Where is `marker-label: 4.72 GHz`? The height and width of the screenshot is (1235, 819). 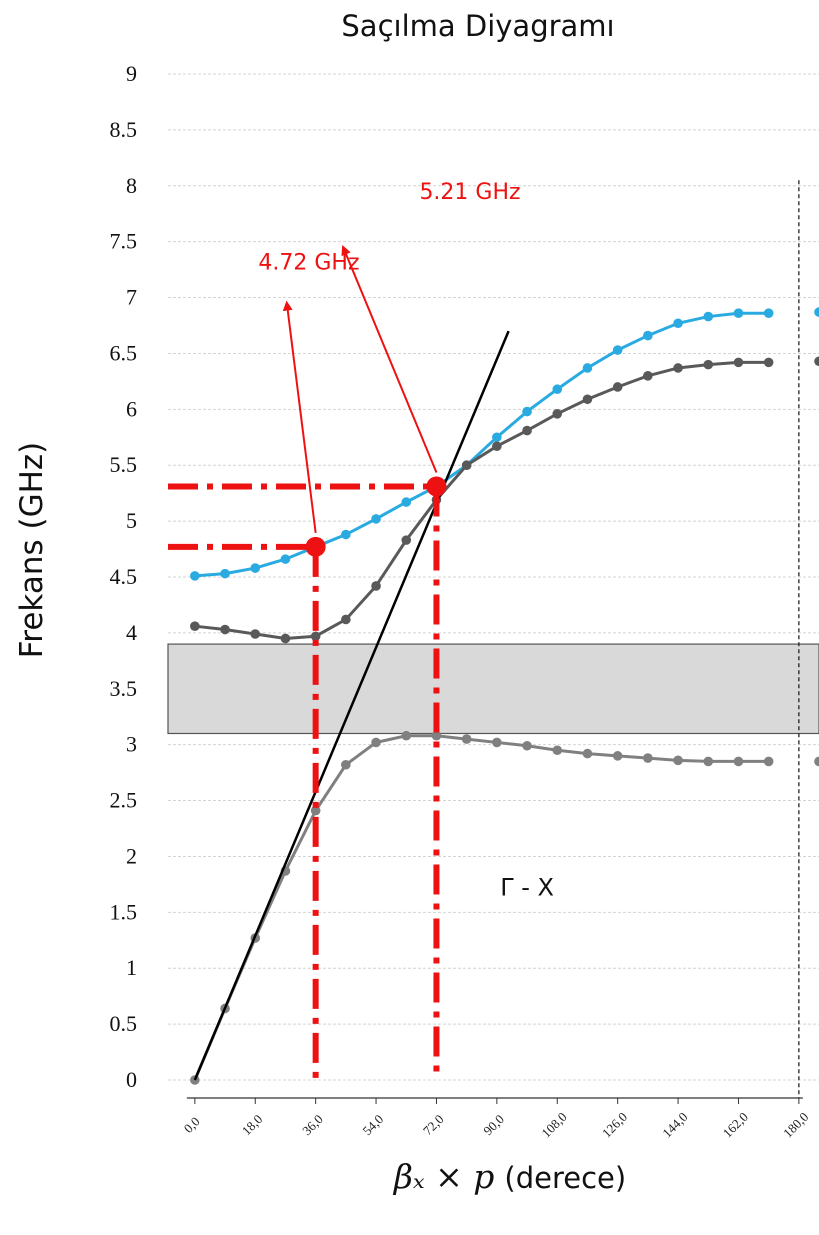
marker-label: 4.72 GHz is located at coordinates (308, 263).